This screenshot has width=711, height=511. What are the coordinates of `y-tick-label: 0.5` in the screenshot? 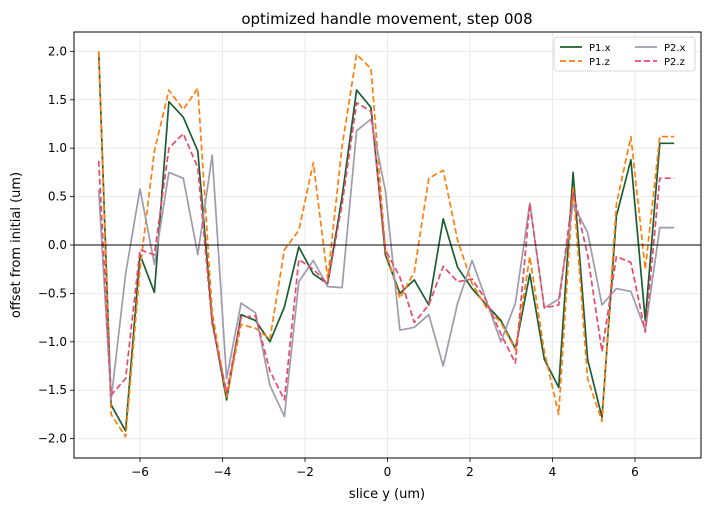 It's located at (57, 197).